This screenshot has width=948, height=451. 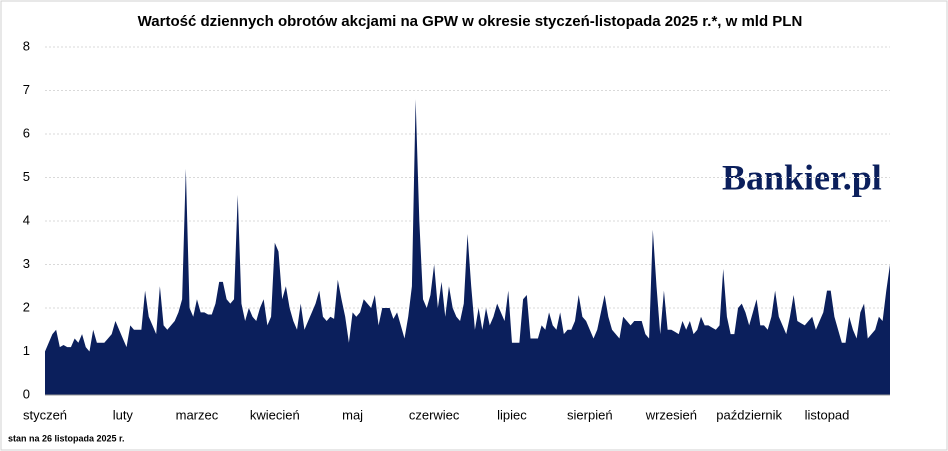 I want to click on y-tick-label: 1, so click(x=26, y=350).